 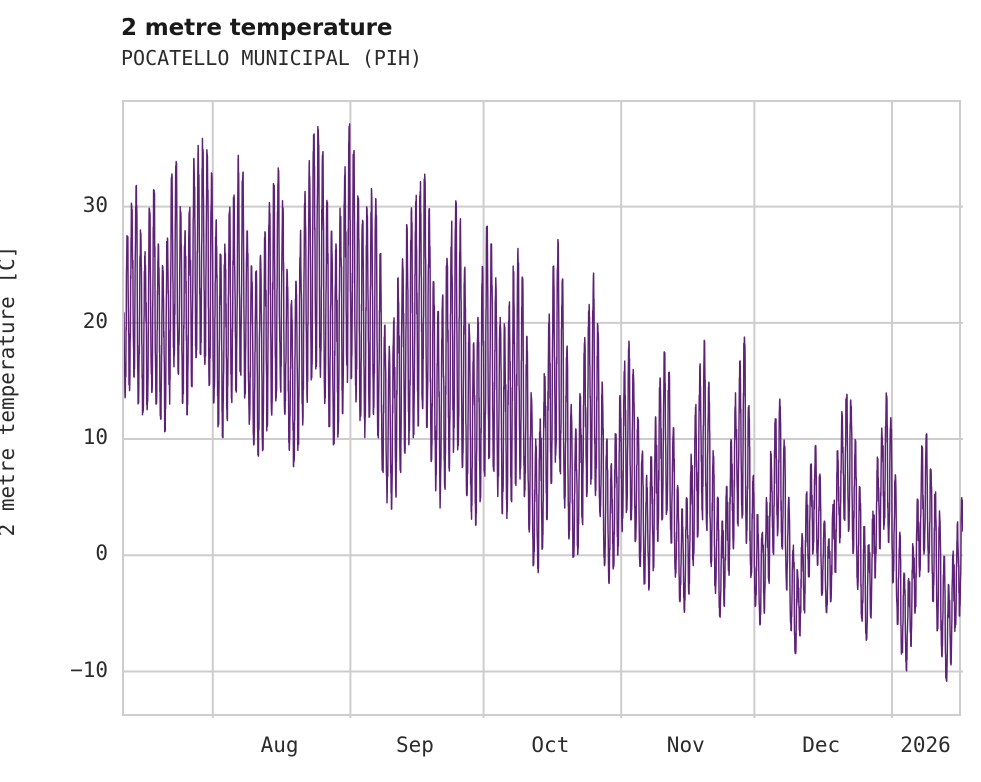 What do you see at coordinates (685, 745) in the screenshot?
I see `x-tick-label: Nov` at bounding box center [685, 745].